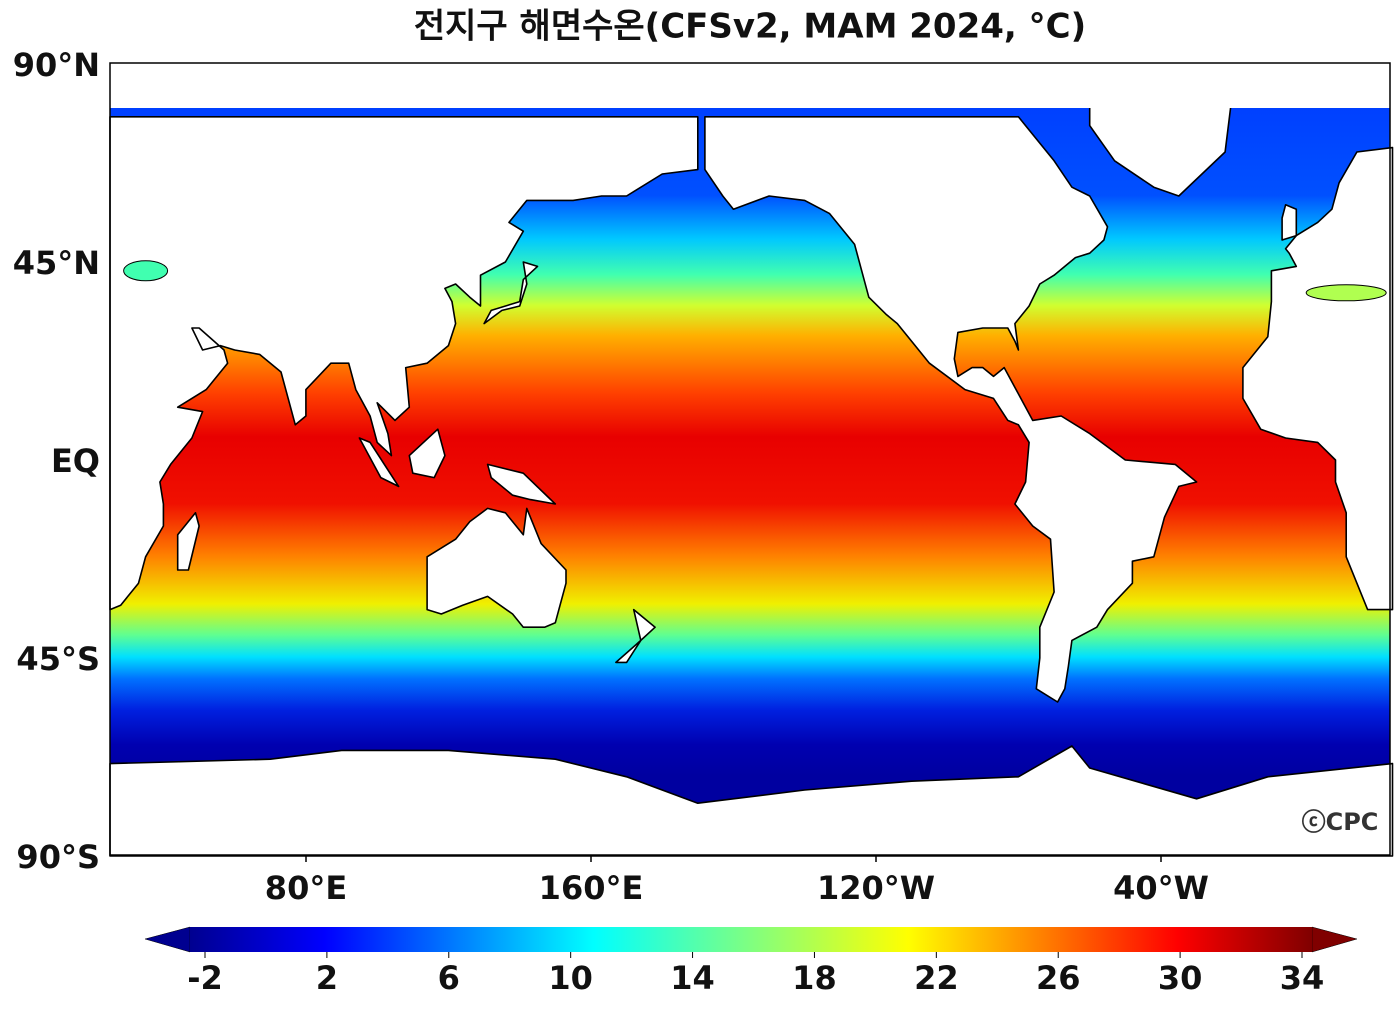 This screenshot has height=1015, width=1400. Describe the element at coordinates (936, 978) in the screenshot. I see `colorbar-tick-label: 22` at that location.